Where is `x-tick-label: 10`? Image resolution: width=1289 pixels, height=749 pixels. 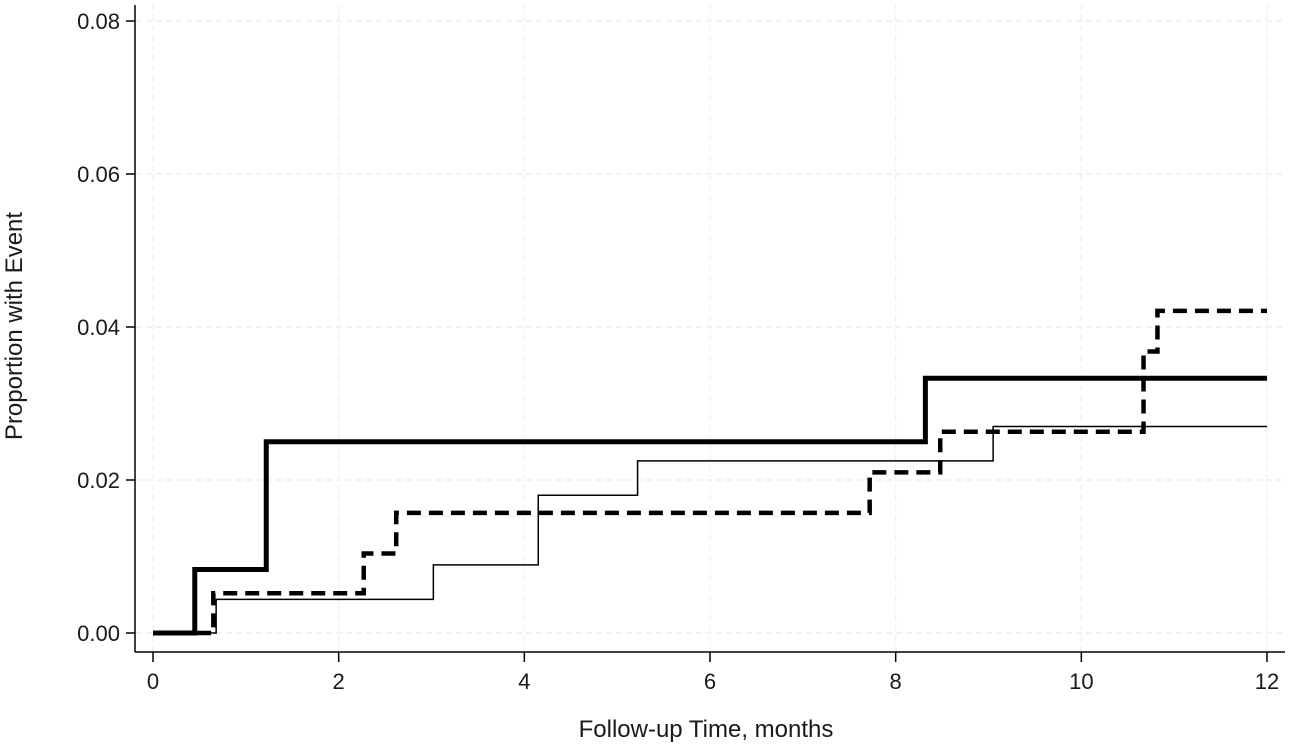
x-tick-label: 10 is located at coordinates (1081, 681).